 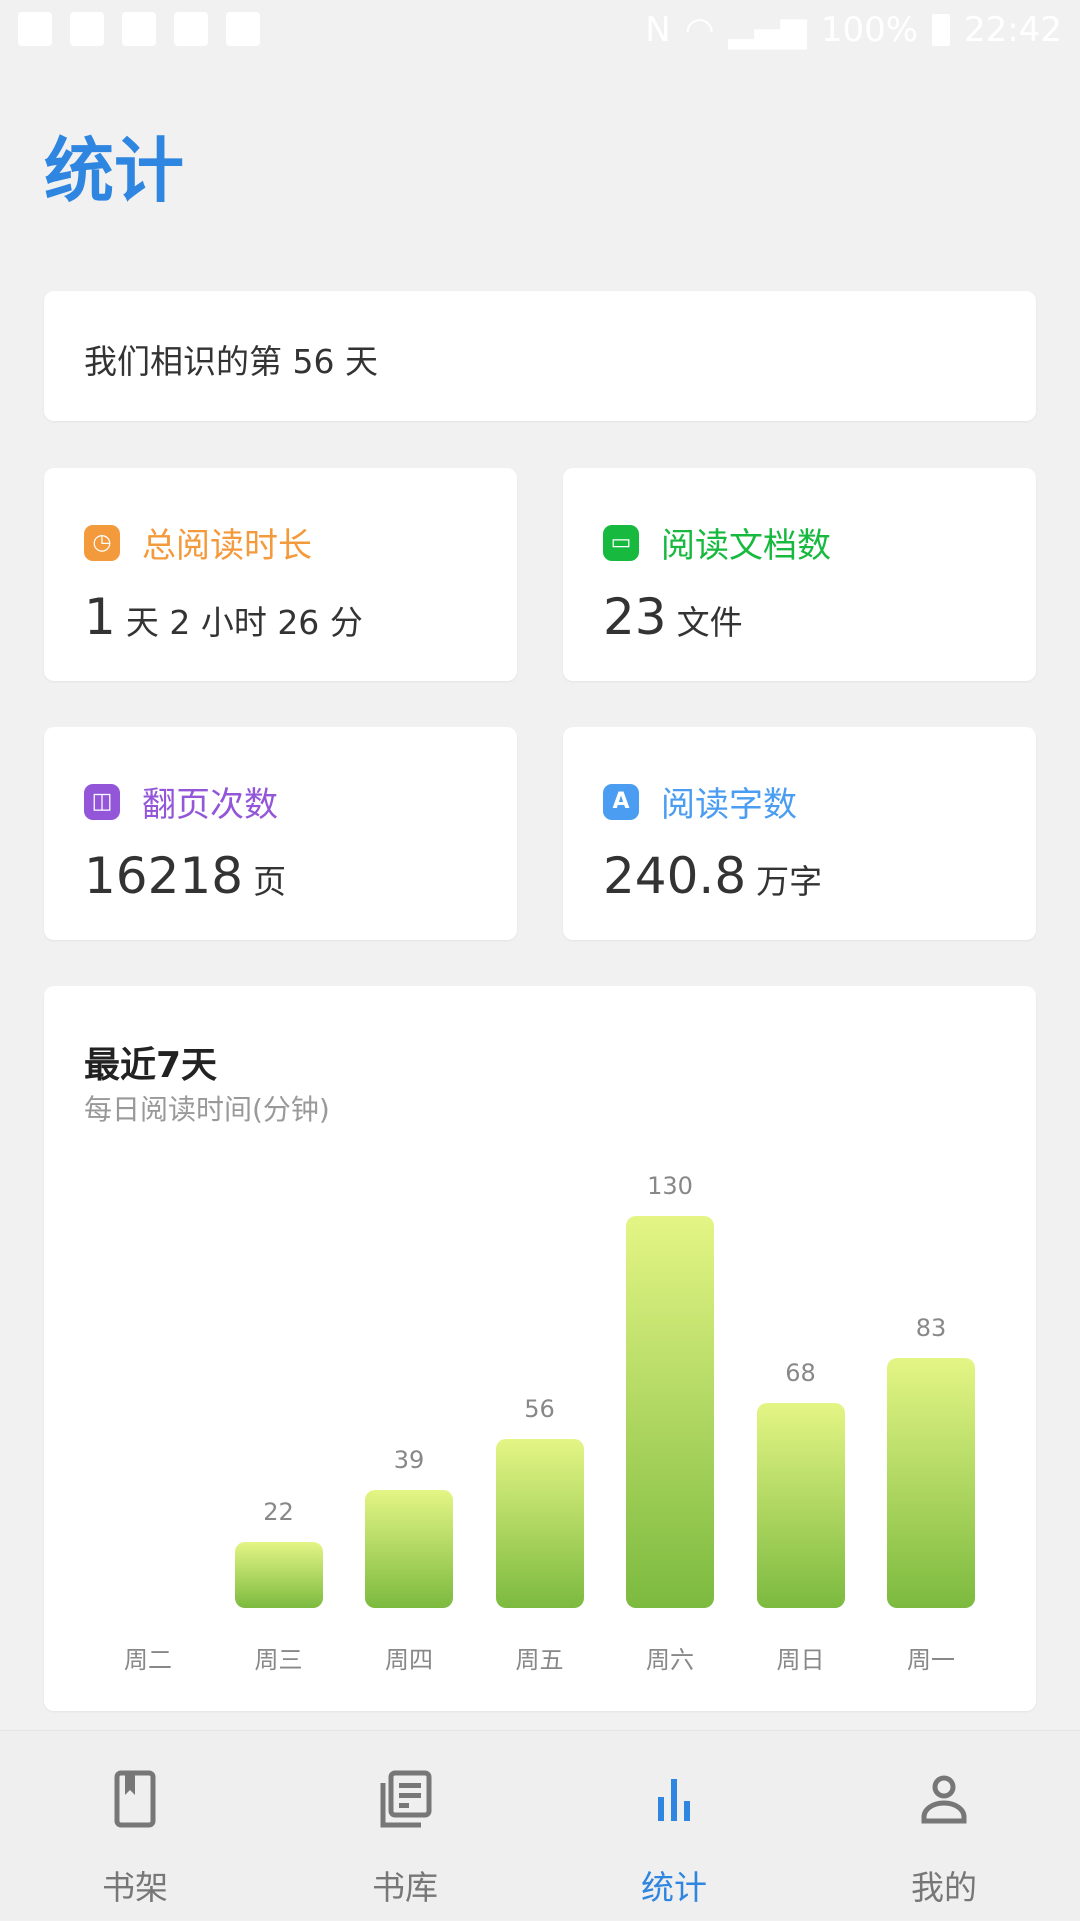 What do you see at coordinates (670, 1660) in the screenshot?
I see `x-tick-label: 周六` at bounding box center [670, 1660].